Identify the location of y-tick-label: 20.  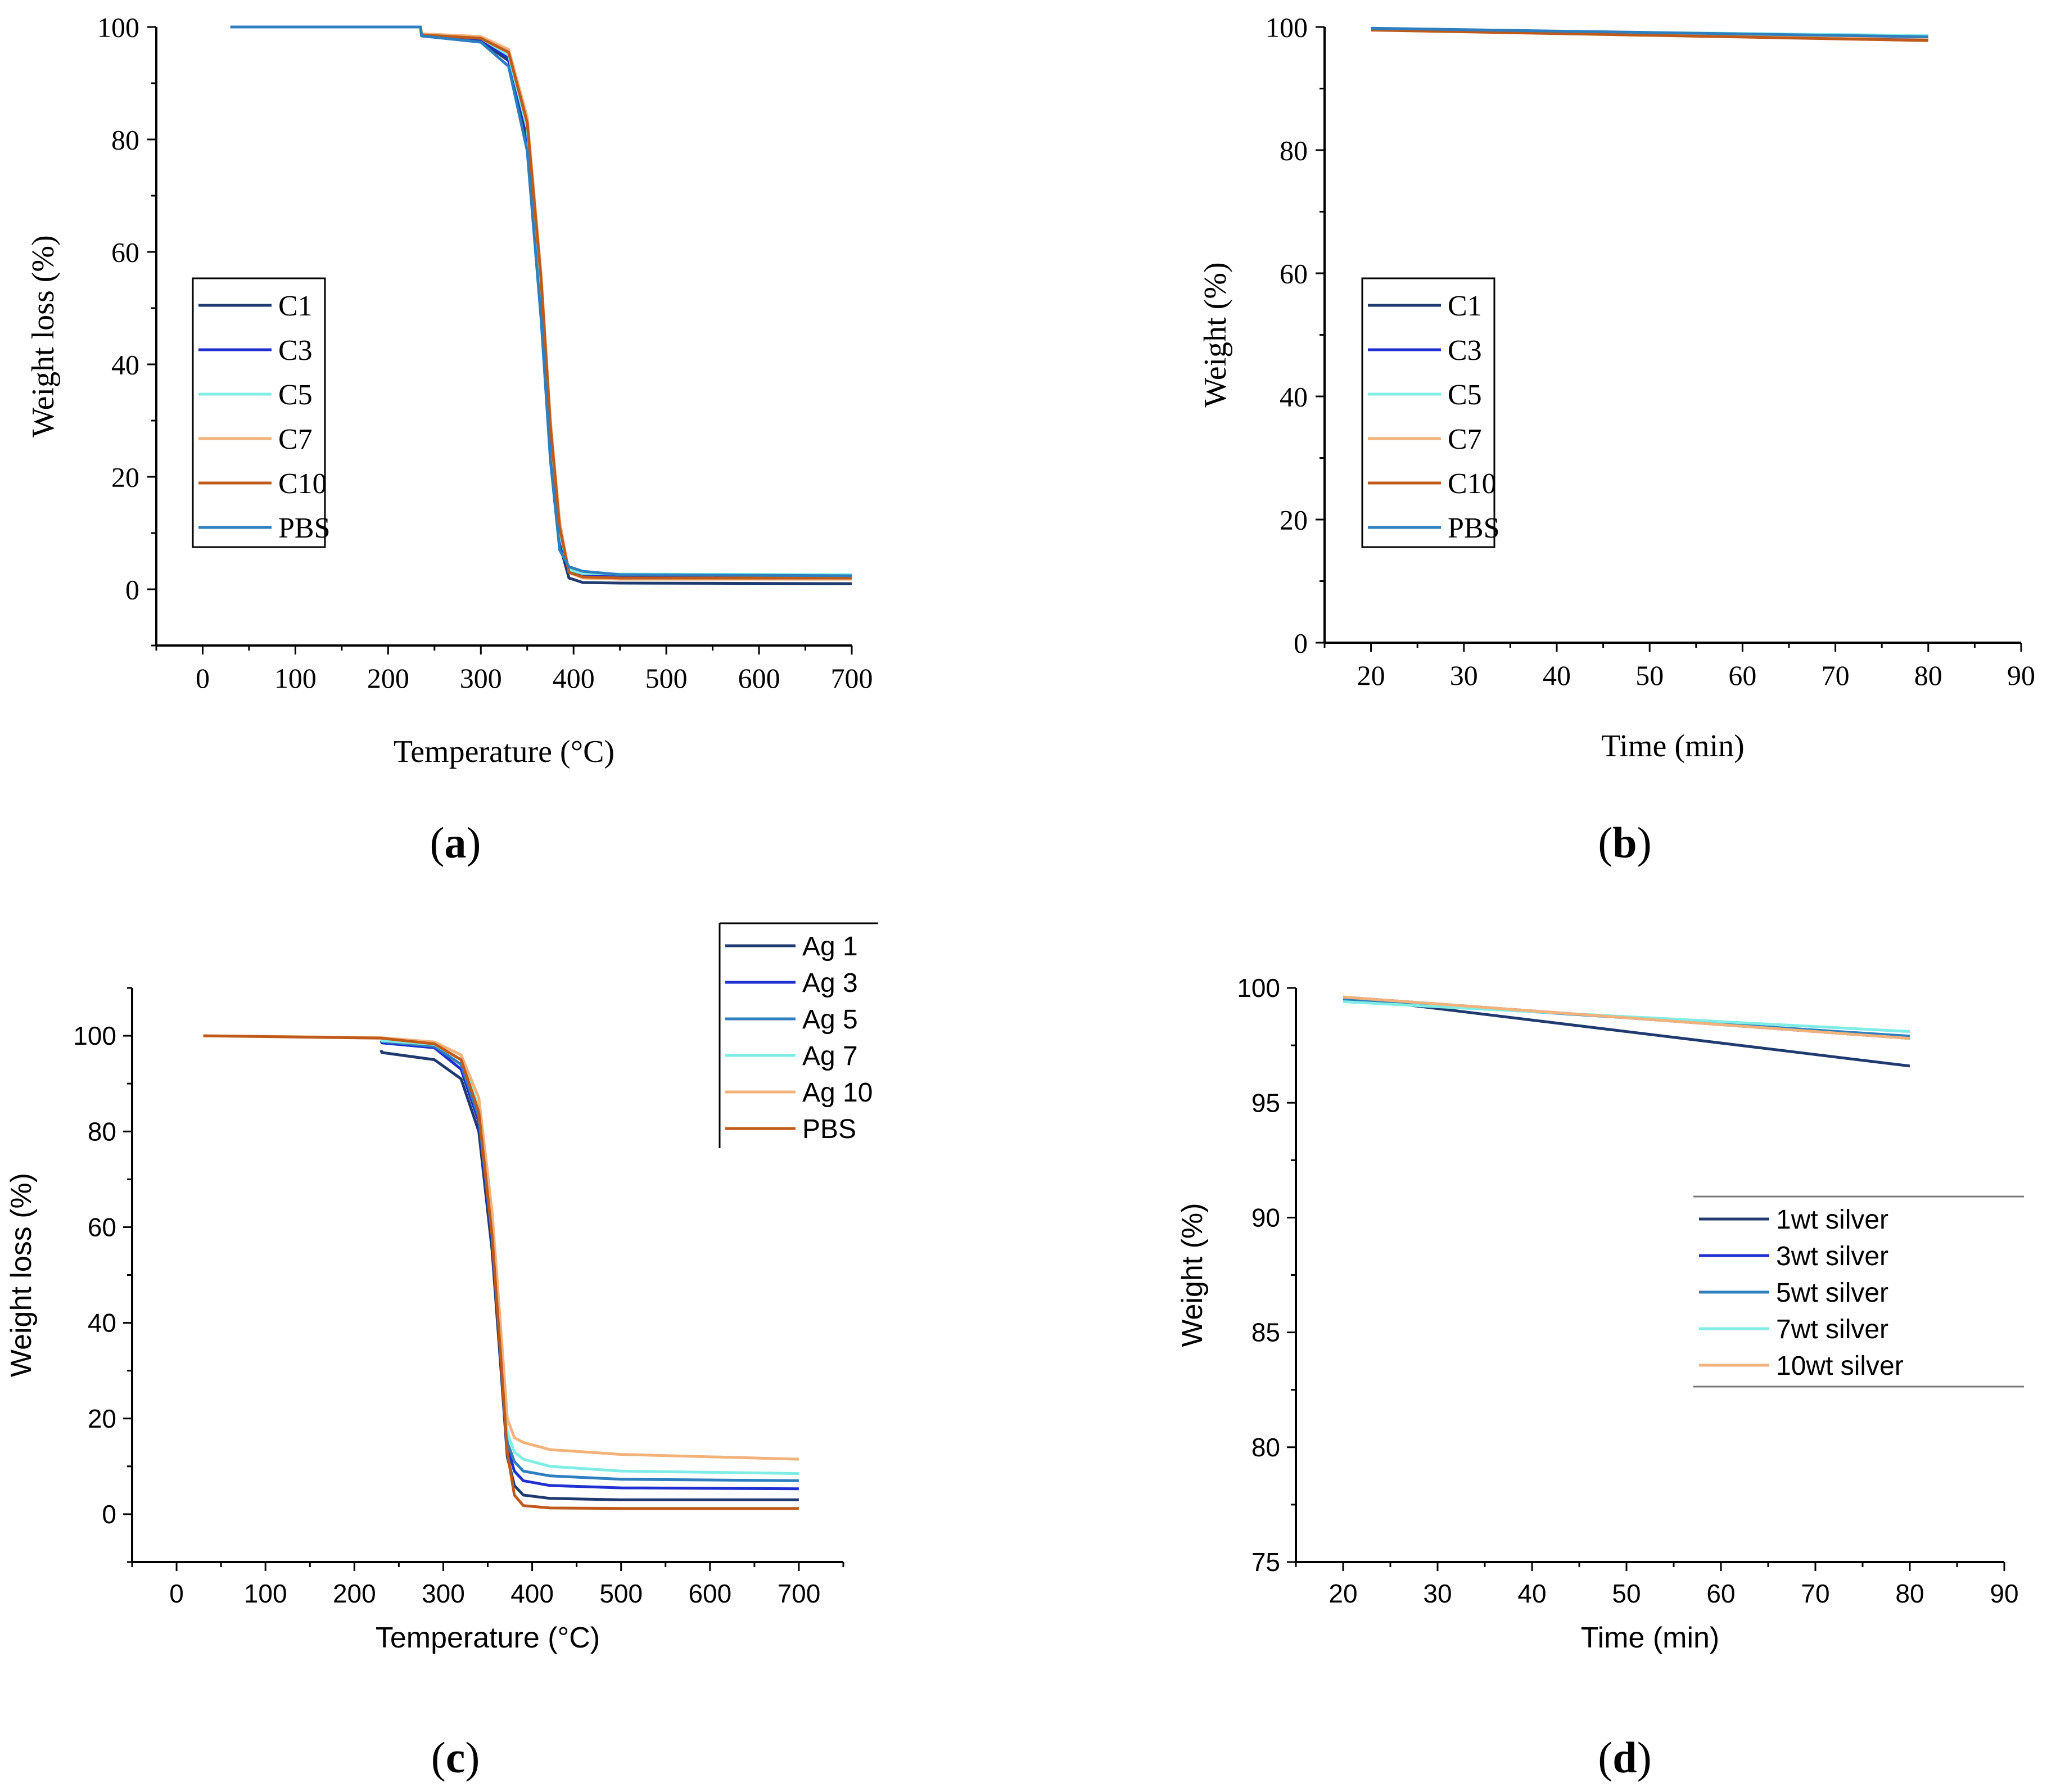
(102, 1418).